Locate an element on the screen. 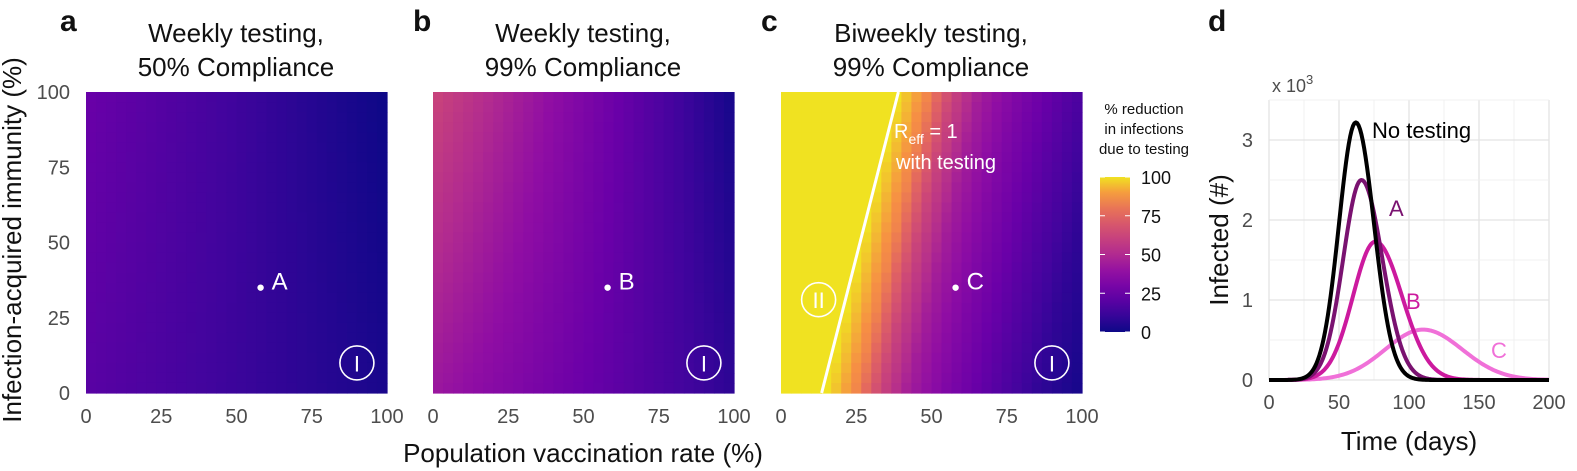 The image size is (1577, 471). x-tick-label: 75 is located at coordinates (312, 417).